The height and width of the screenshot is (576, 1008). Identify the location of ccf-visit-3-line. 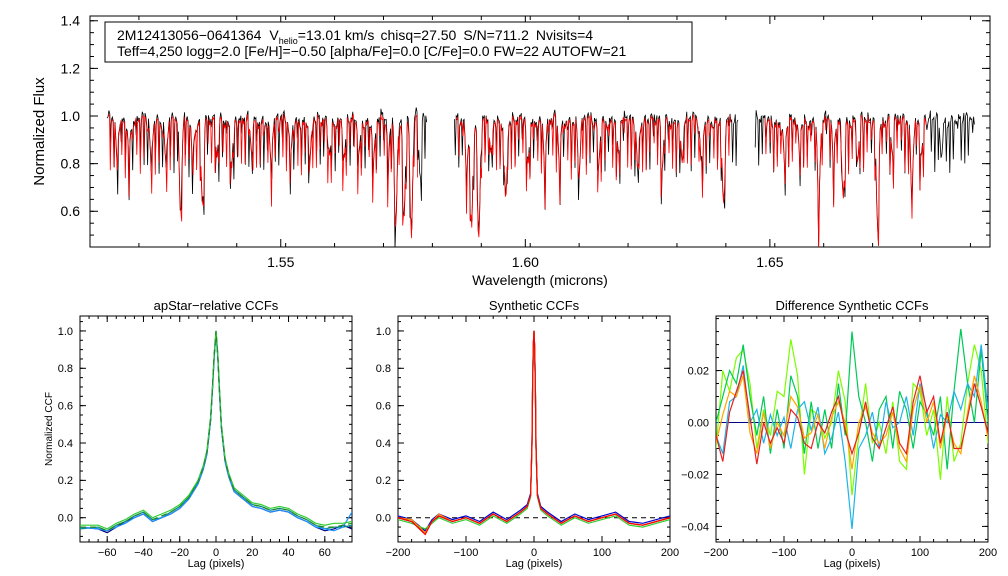
(216, 432).